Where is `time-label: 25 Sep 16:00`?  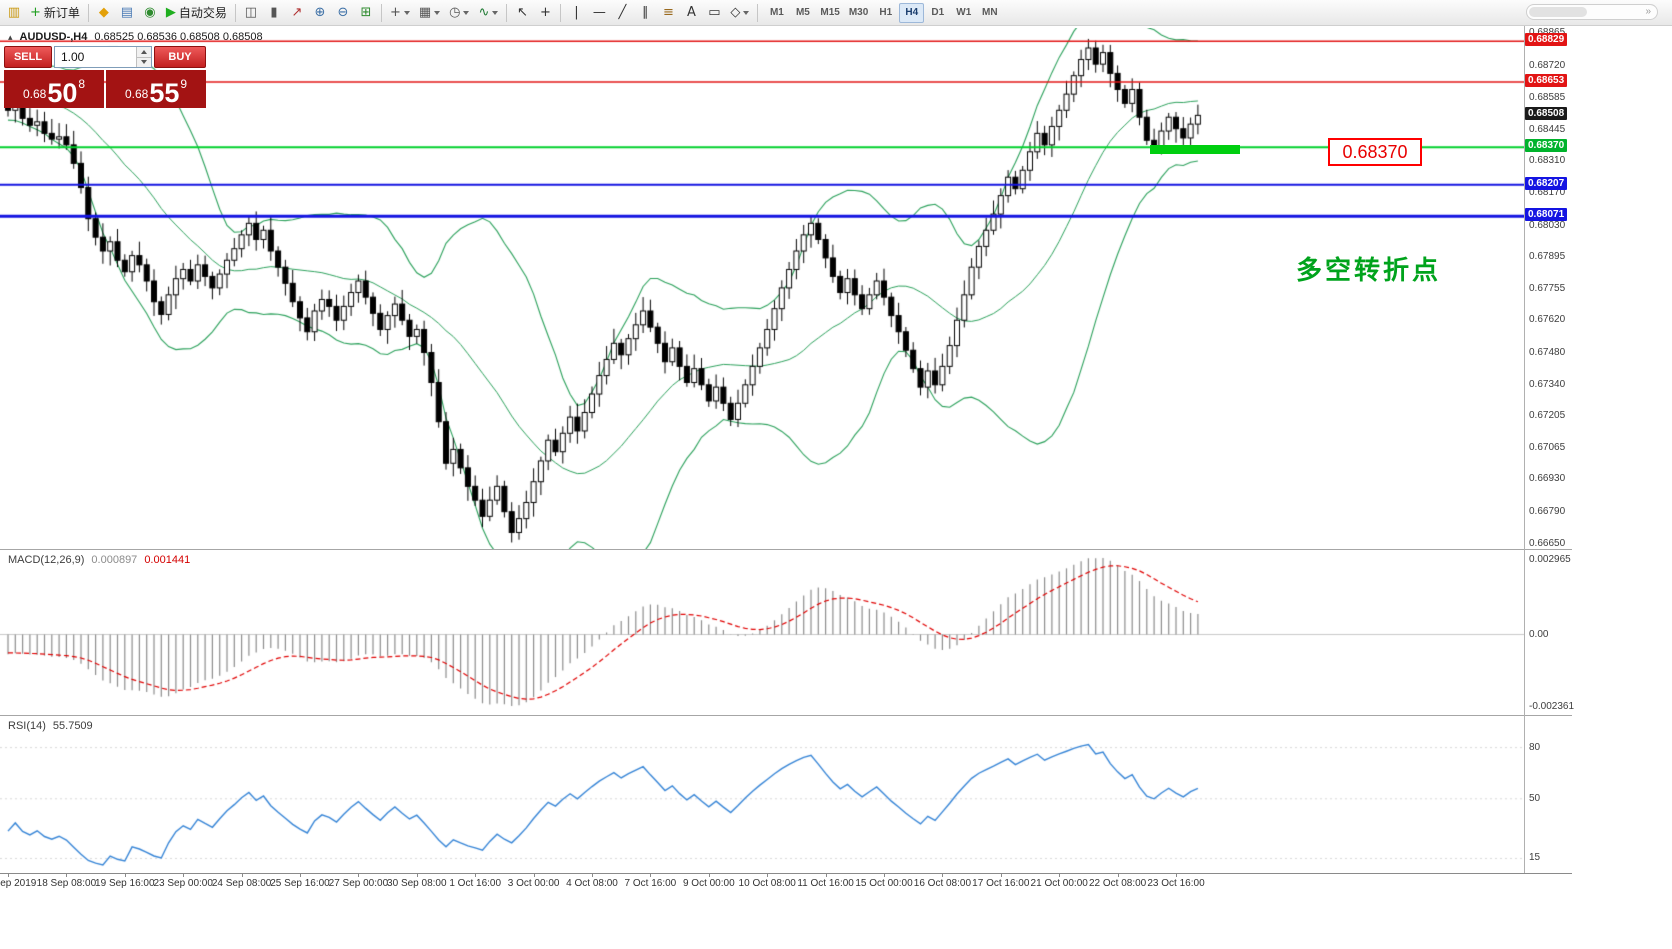
time-label: 25 Sep 16:00 is located at coordinates (300, 883).